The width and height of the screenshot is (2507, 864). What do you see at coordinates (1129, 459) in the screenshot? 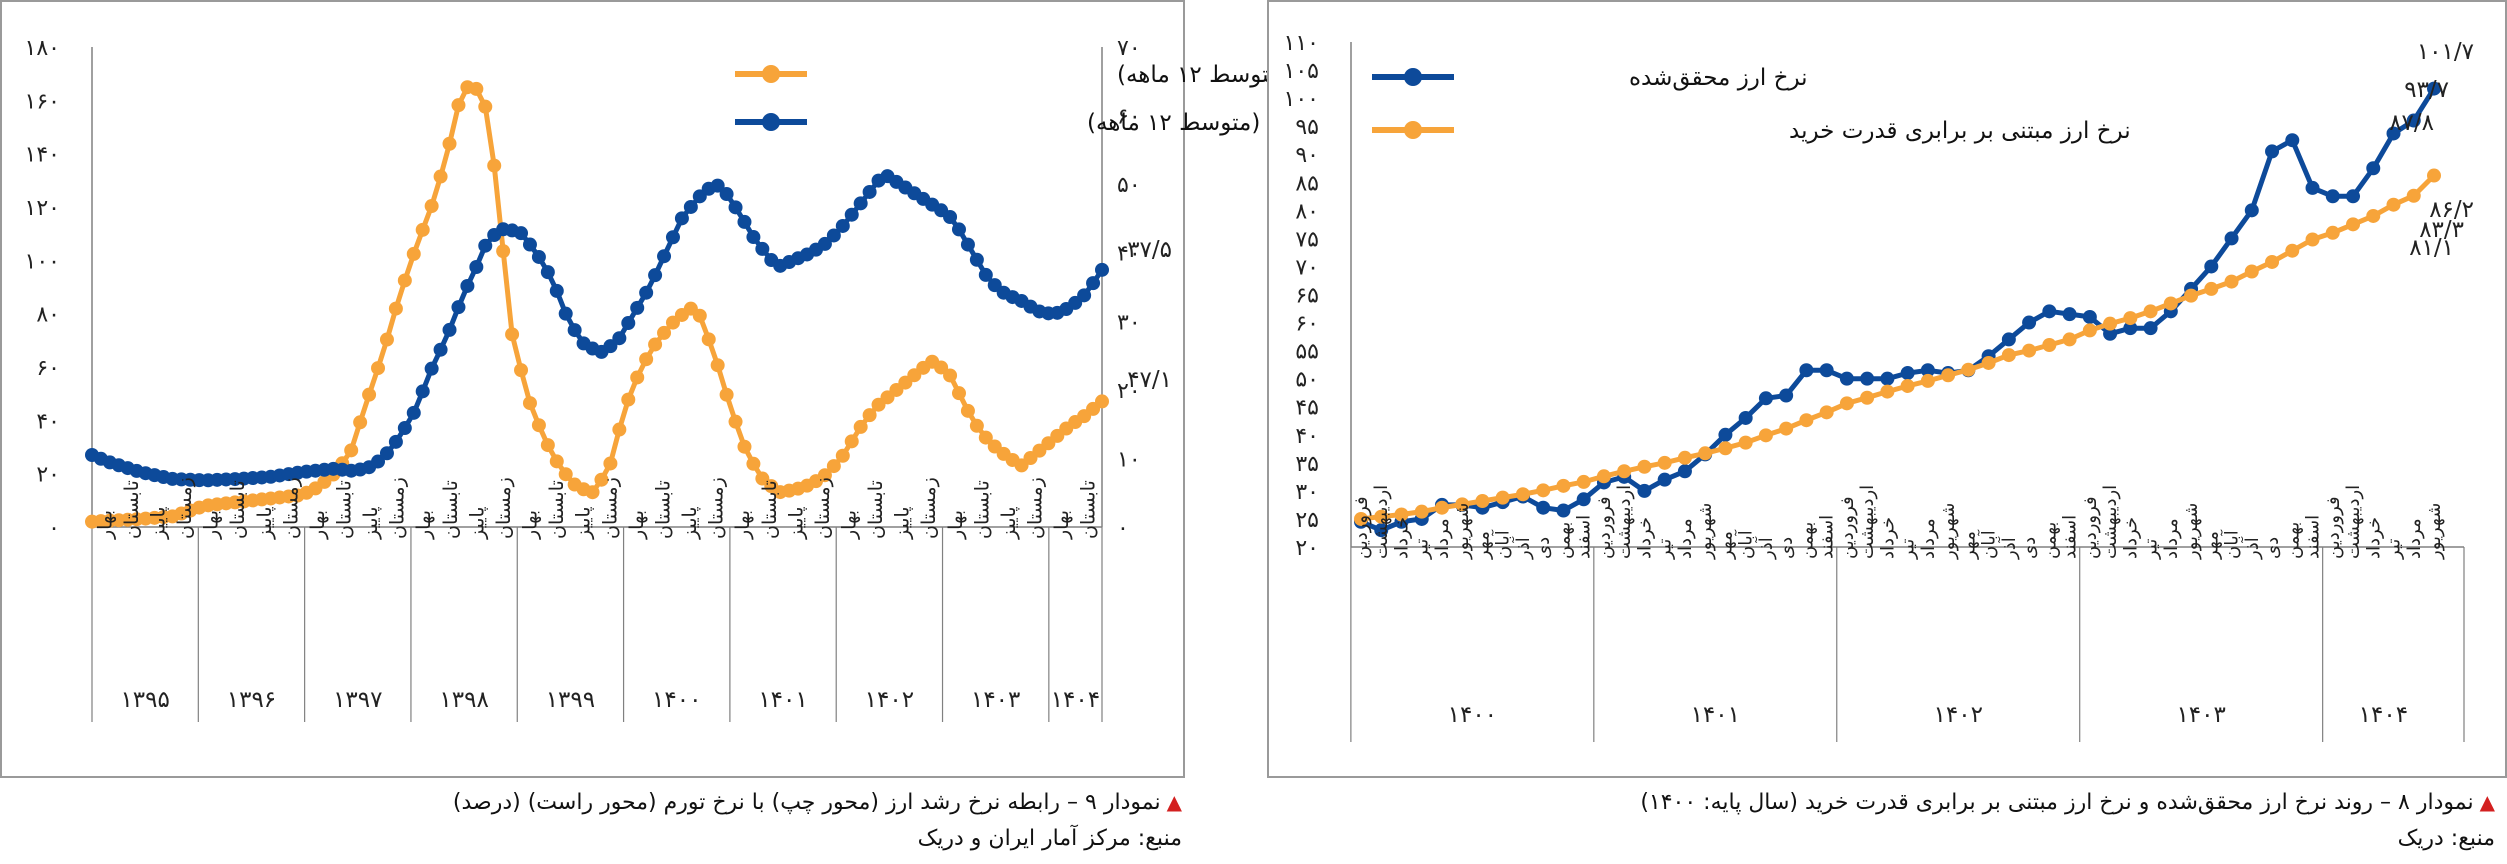
I see `right-y-tick-label: ۱۰` at bounding box center [1129, 459].